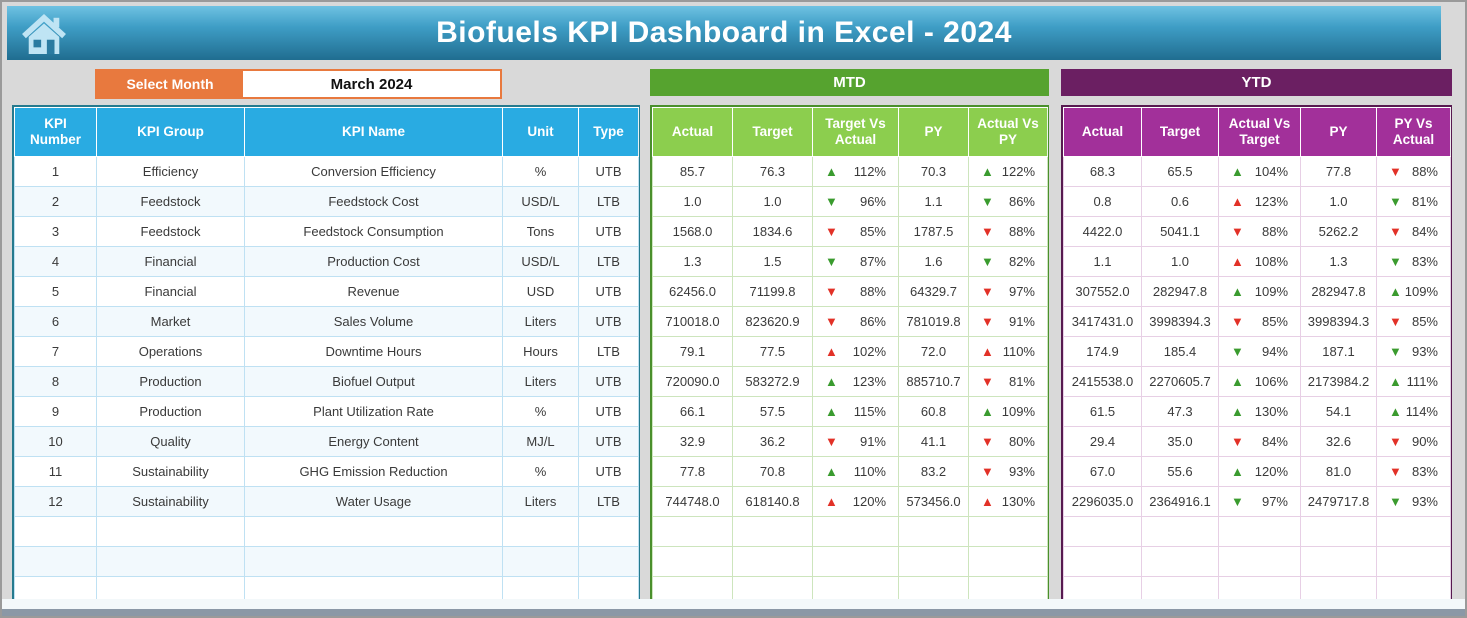 The height and width of the screenshot is (618, 1467). I want to click on mtd-actual-vs-py-cell: ▼ 81%, so click(1008, 381).